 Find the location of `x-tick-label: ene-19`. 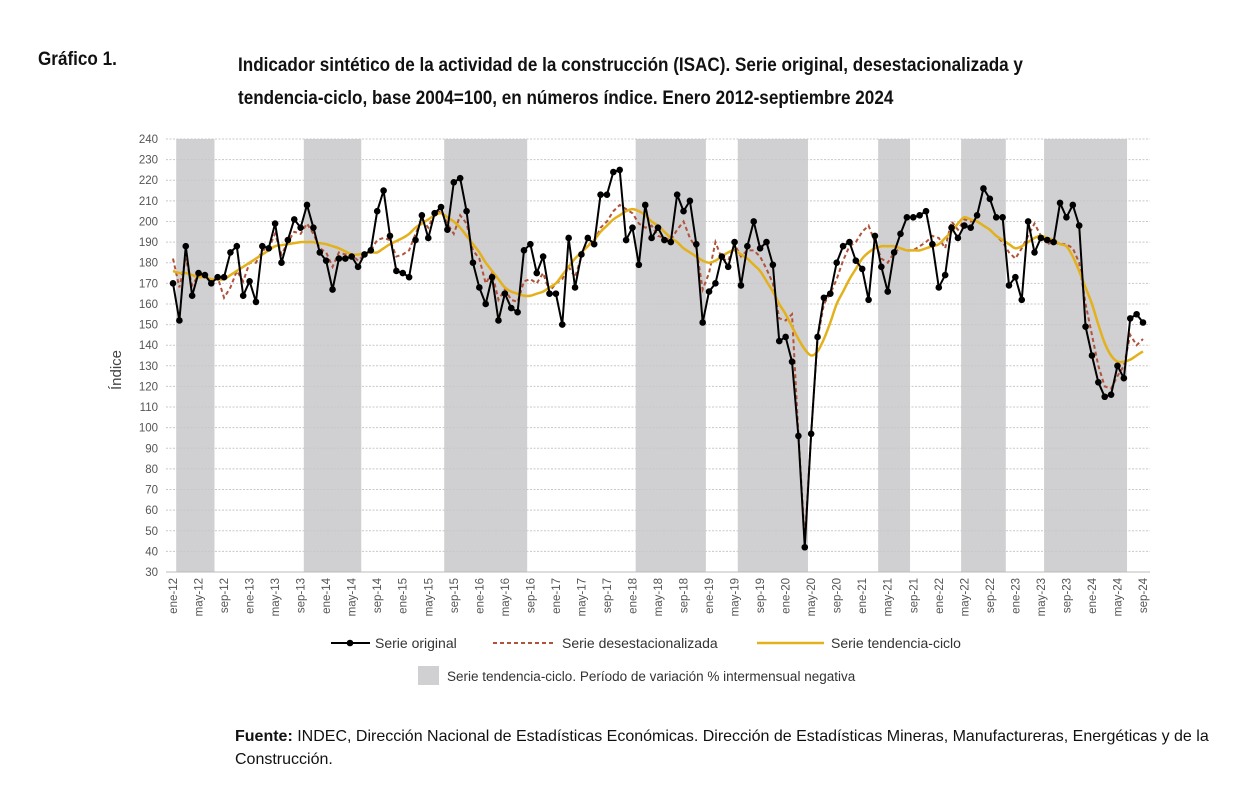

x-tick-label: ene-19 is located at coordinates (710, 596).